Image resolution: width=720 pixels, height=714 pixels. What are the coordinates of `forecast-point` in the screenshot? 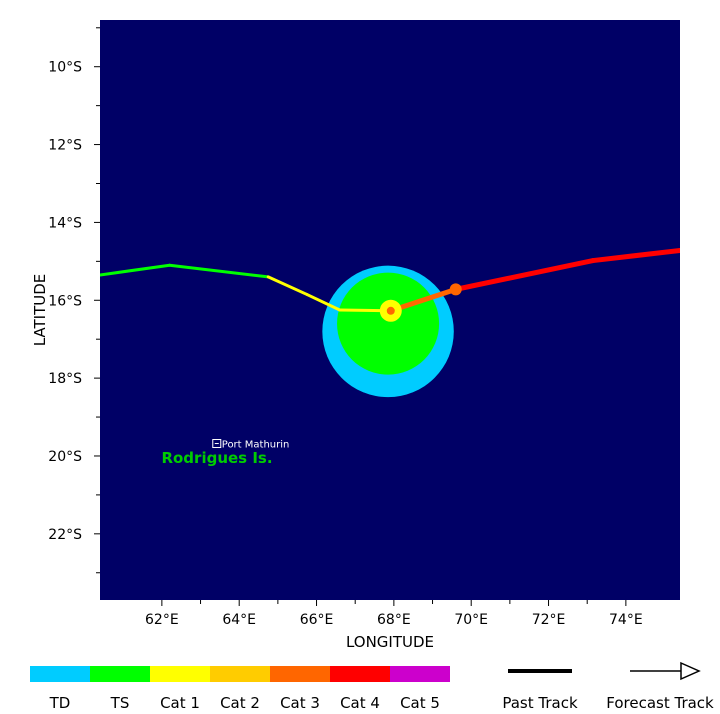 It's located at (455, 289).